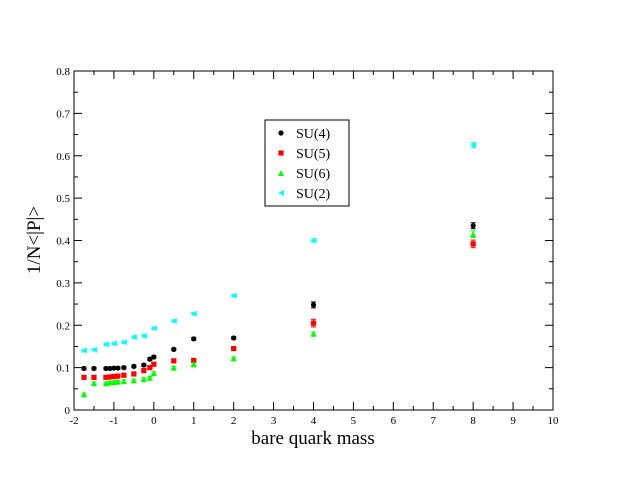 The height and width of the screenshot is (481, 623). I want to click on x-tick-label: 3, so click(274, 421).